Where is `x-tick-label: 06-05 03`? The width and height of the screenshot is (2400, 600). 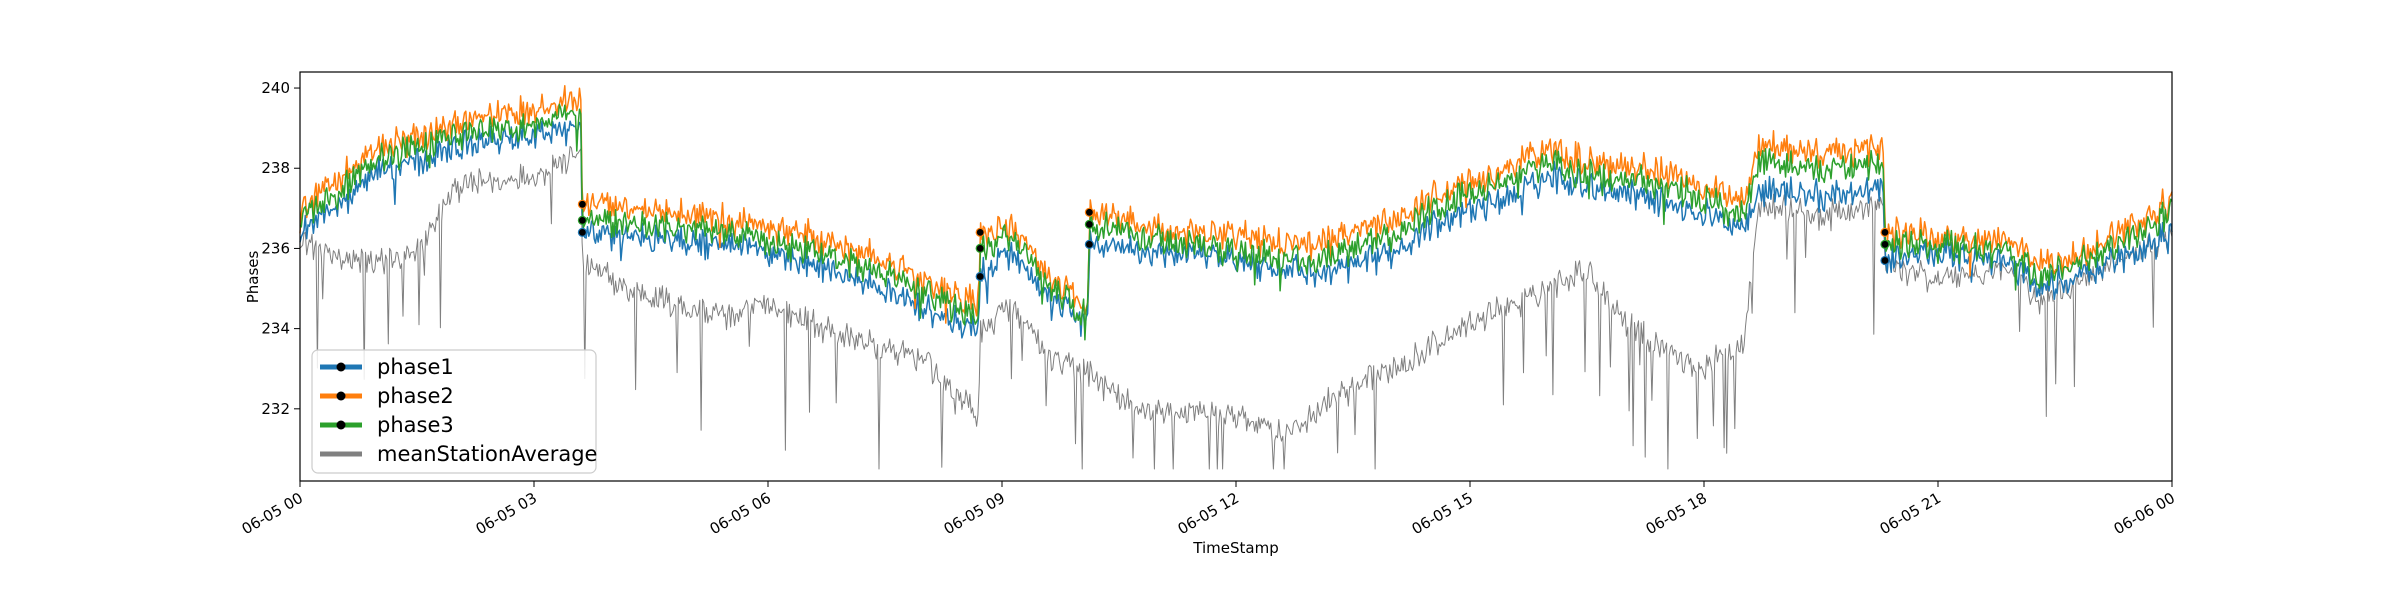 x-tick-label: 06-05 03 is located at coordinates (506, 513).